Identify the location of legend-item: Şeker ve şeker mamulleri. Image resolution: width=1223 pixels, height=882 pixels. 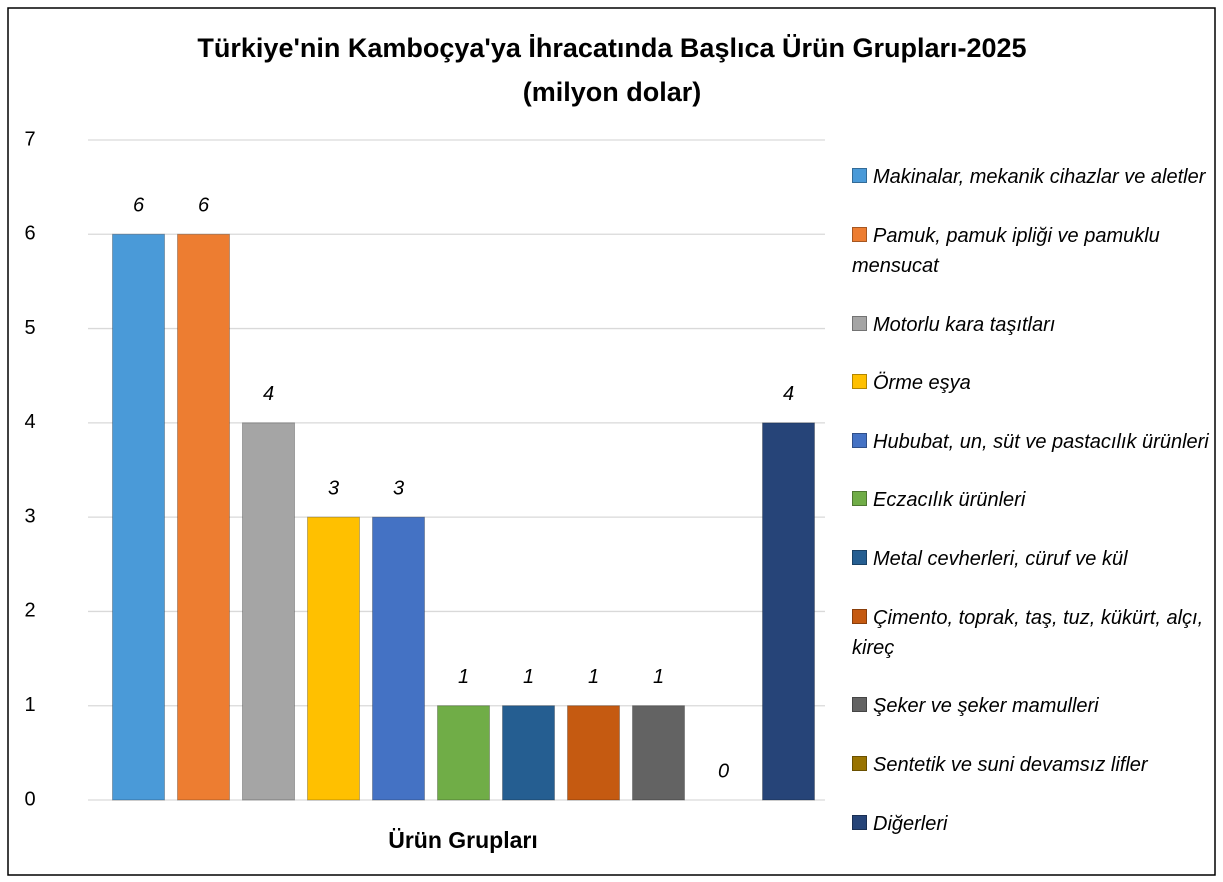
(1033, 706).